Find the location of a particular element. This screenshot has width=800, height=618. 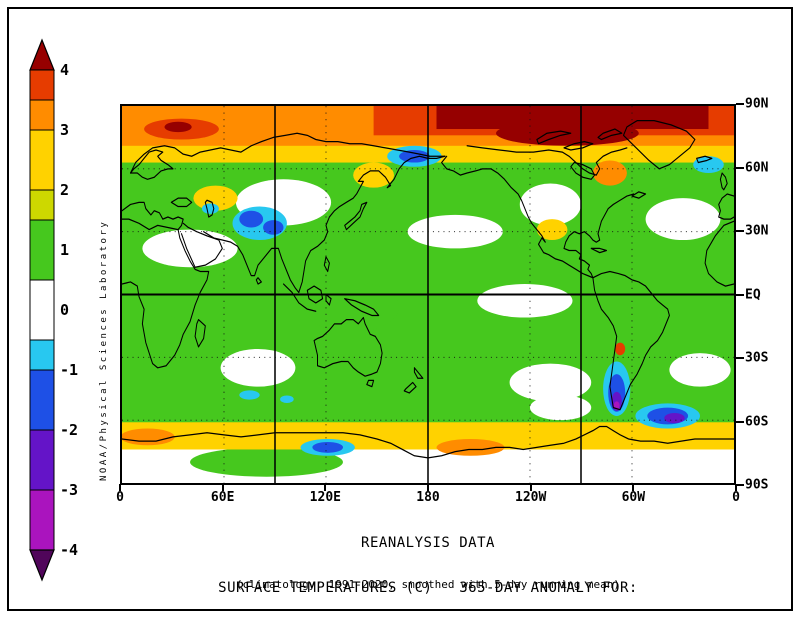

anomaly-region-neutral-south-atlantic is located at coordinates (700, 370).